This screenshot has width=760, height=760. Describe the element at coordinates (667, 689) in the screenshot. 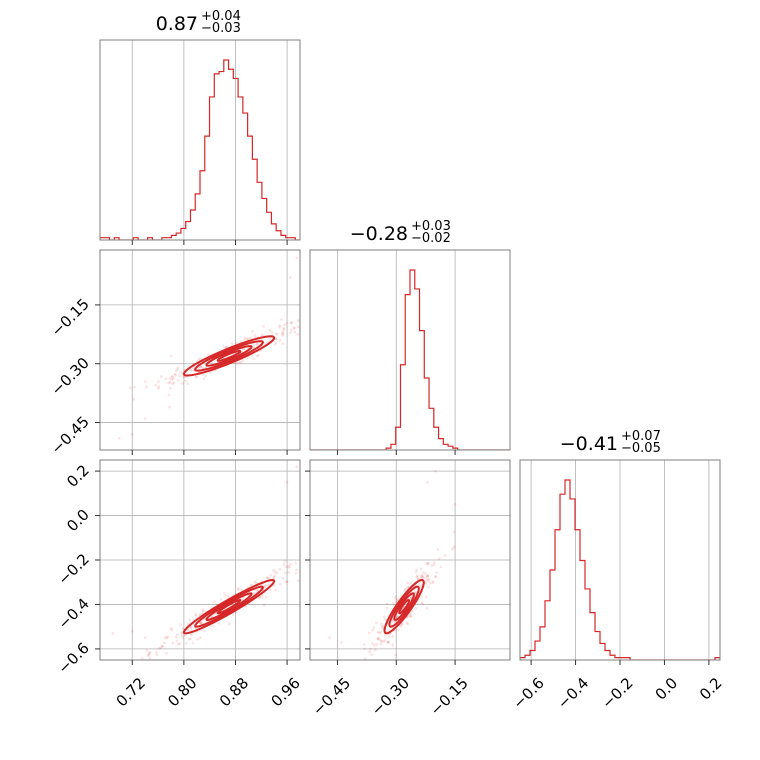

I see `x-tick-label: 0.0` at that location.